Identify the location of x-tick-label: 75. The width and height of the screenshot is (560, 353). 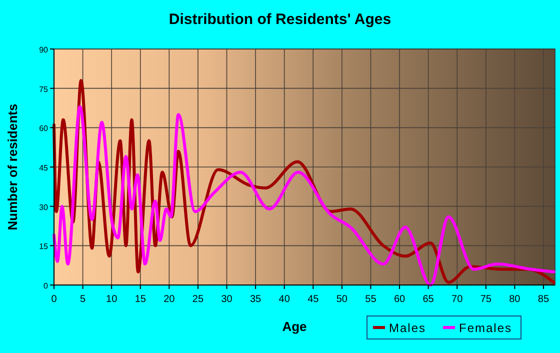
(486, 299).